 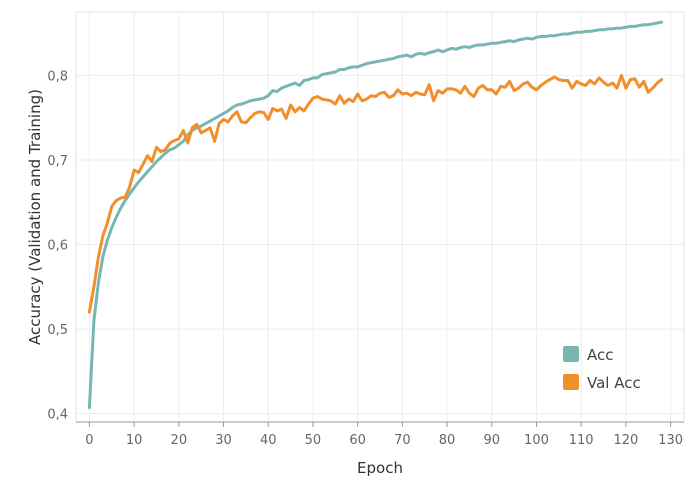 I want to click on x-tick-label: 80, so click(x=447, y=440).